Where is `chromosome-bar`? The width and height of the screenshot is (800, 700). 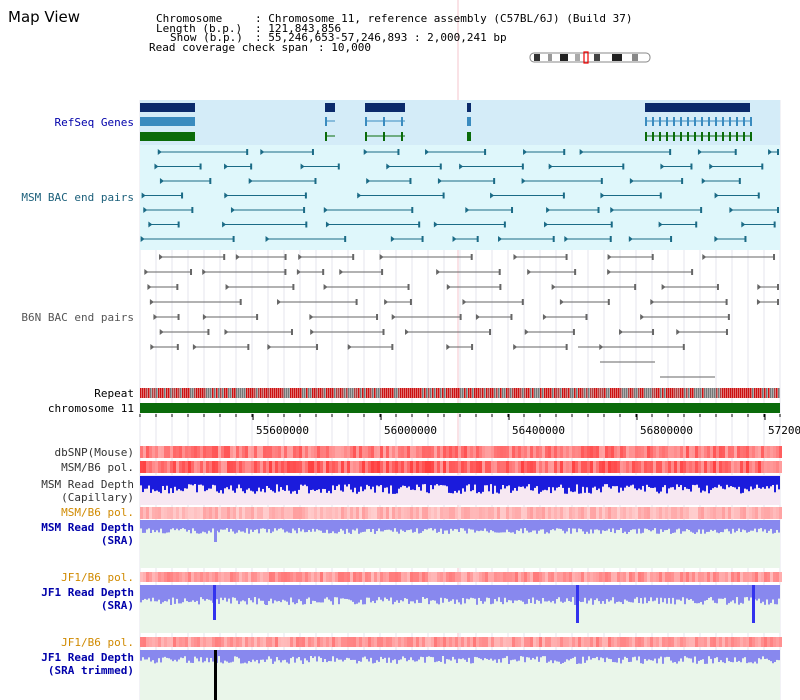
chromosome-bar is located at coordinates (460, 408).